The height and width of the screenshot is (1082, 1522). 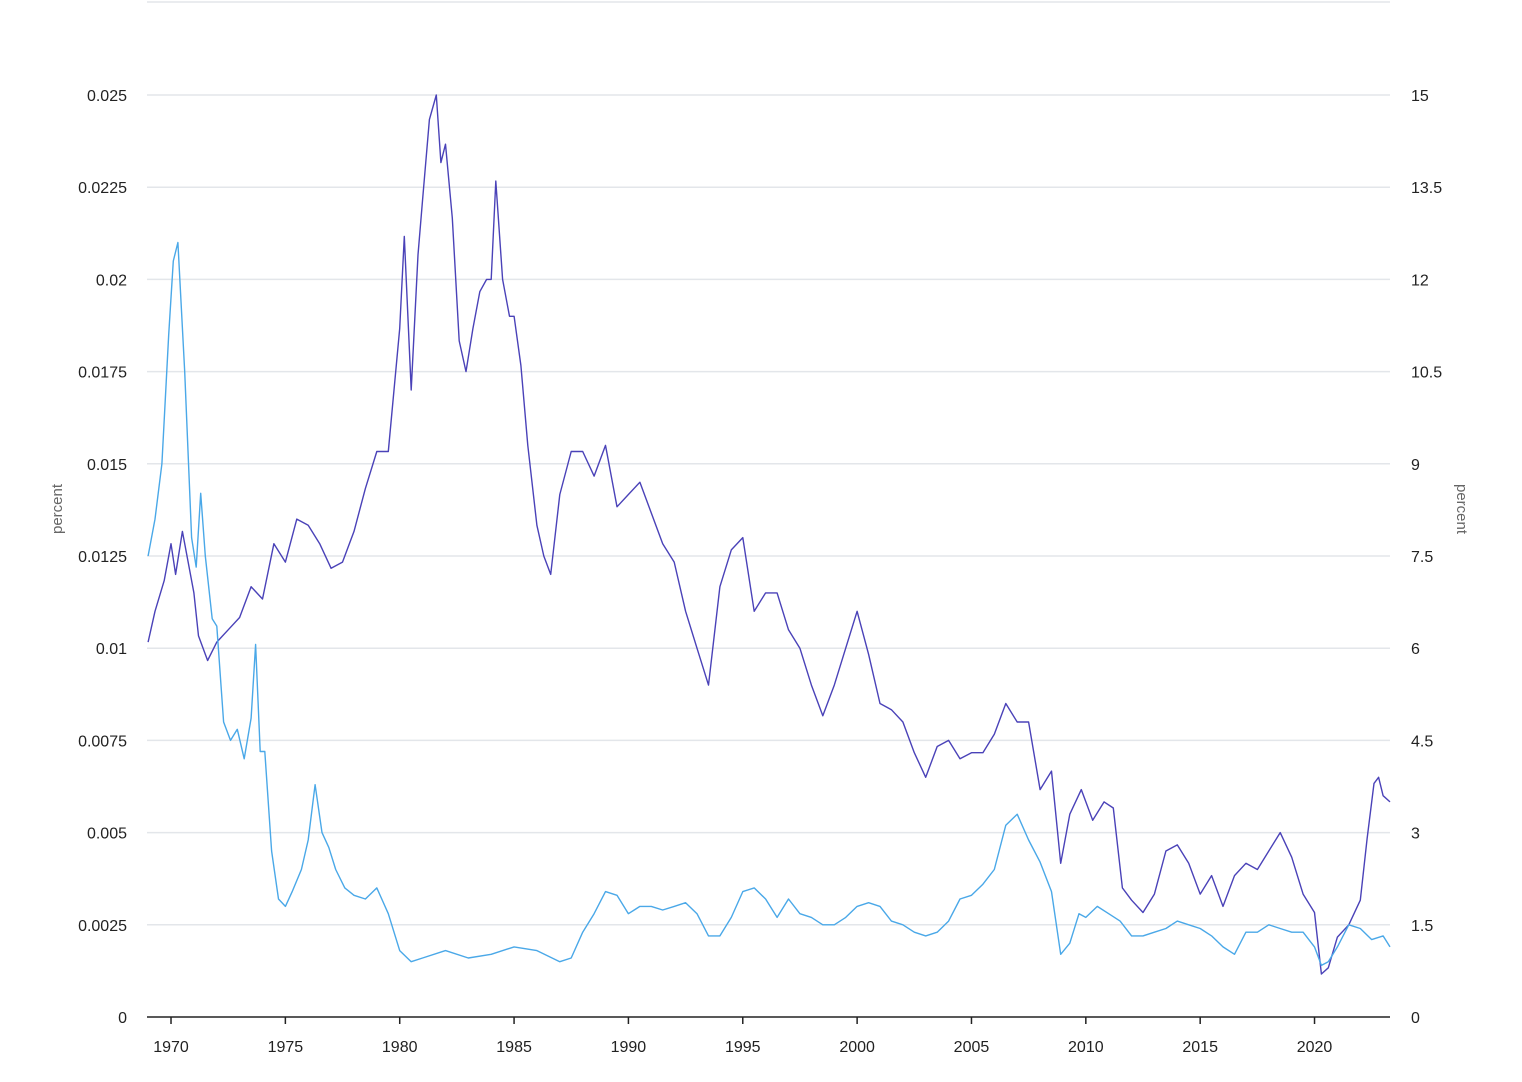 What do you see at coordinates (286, 1047) in the screenshot?
I see `x-tick-label: 1975` at bounding box center [286, 1047].